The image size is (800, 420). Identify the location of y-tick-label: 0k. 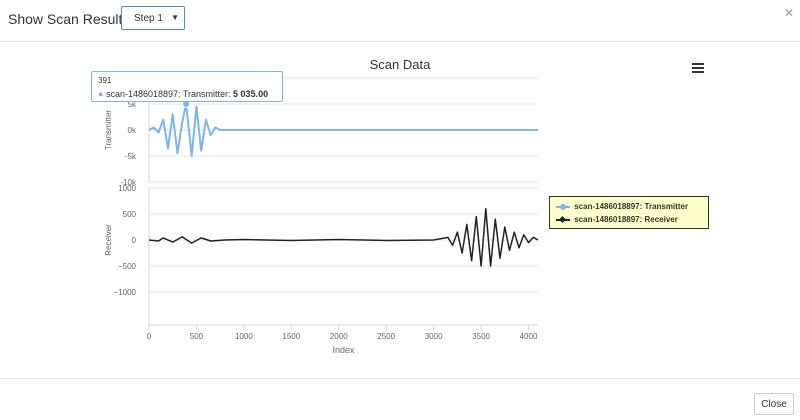
(132, 130).